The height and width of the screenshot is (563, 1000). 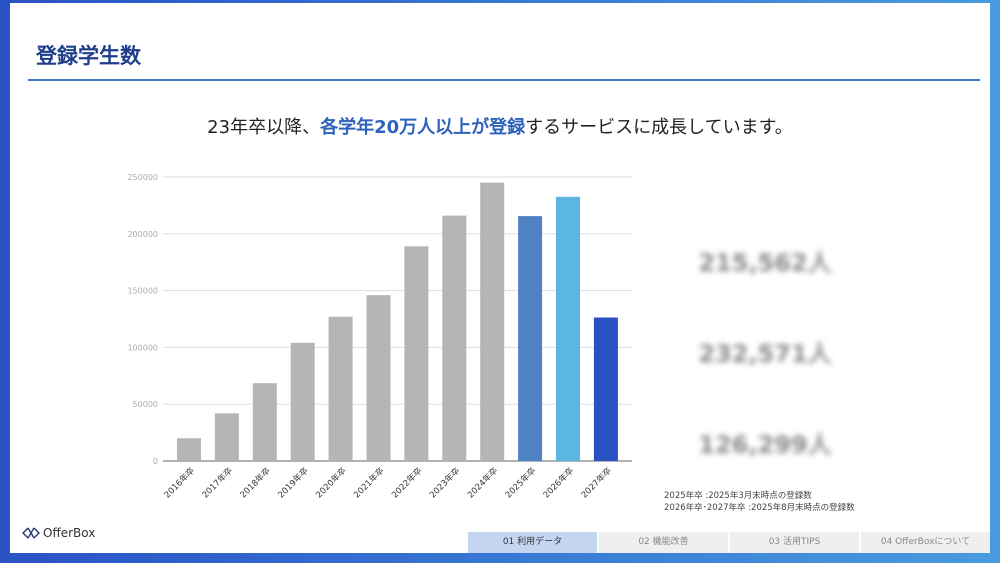 I want to click on x-tick-label: 2017年卒, so click(x=217, y=482).